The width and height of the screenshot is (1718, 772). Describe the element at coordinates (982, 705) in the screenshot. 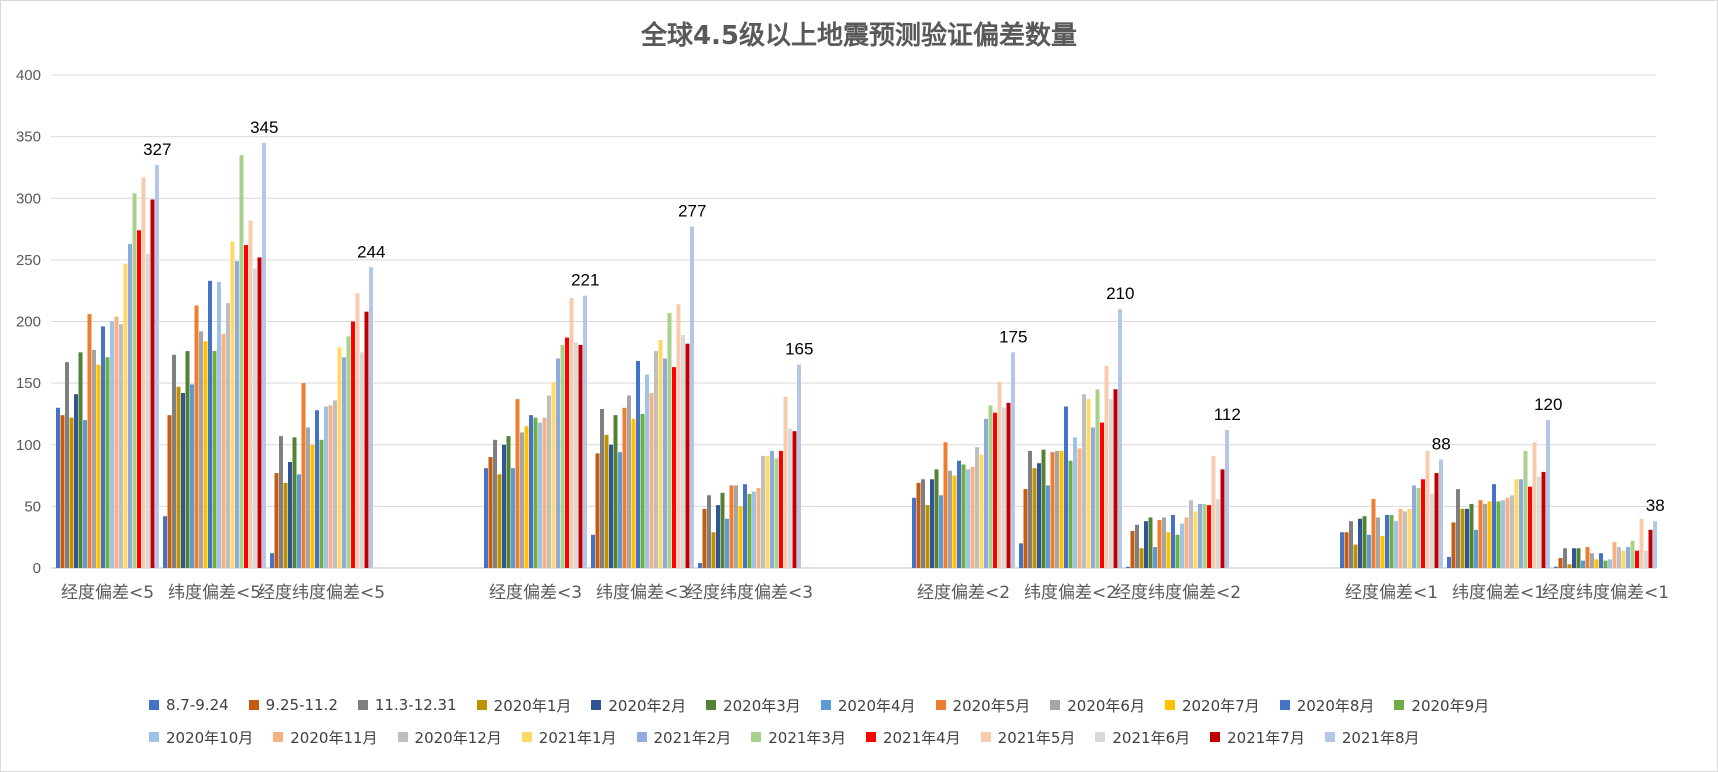

I see `legend-item: 2020年5月` at that location.